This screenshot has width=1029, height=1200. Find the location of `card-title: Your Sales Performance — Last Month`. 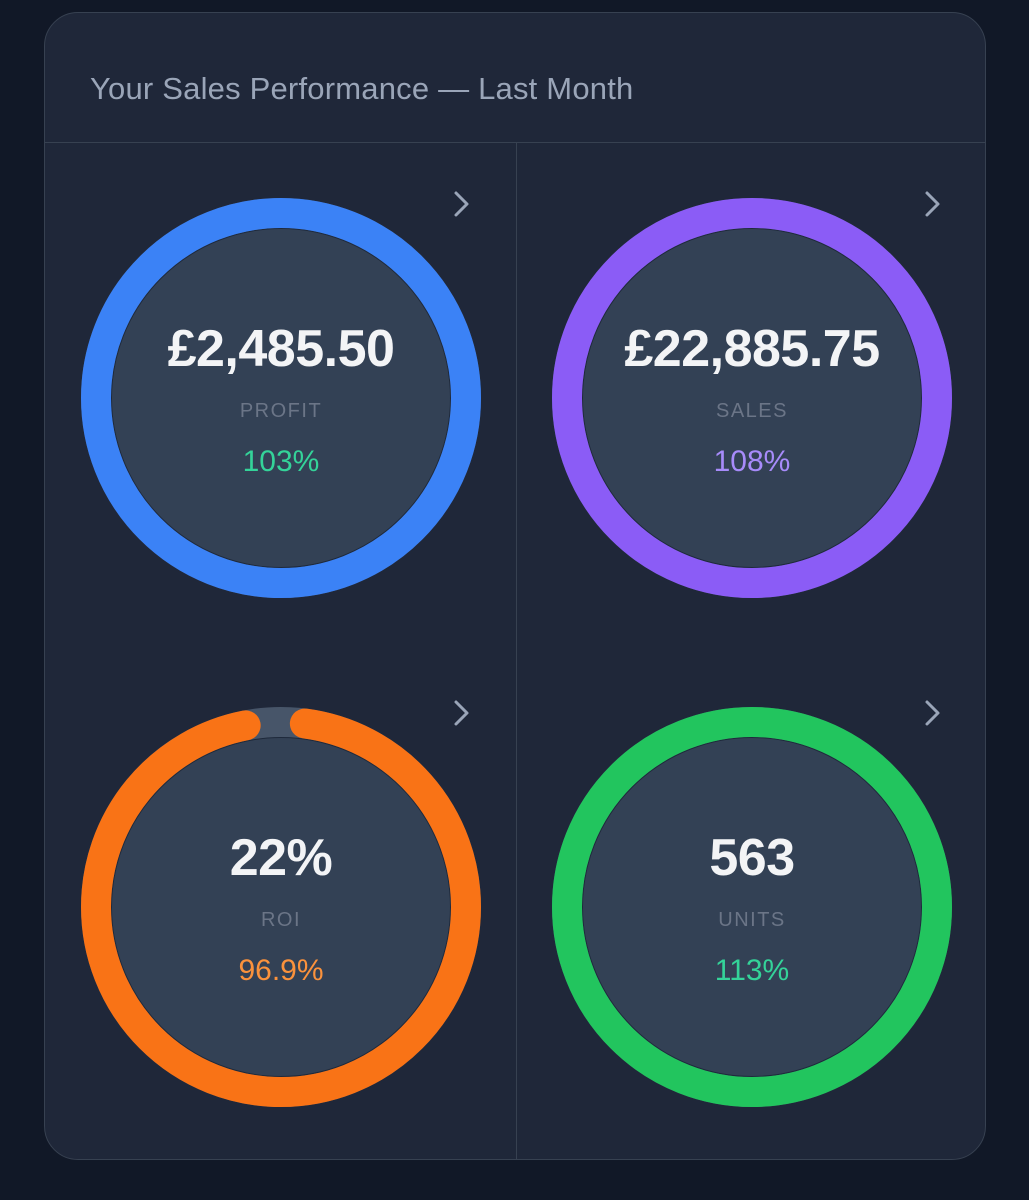

card-title: Your Sales Performance — Last Month is located at coordinates (362, 88).